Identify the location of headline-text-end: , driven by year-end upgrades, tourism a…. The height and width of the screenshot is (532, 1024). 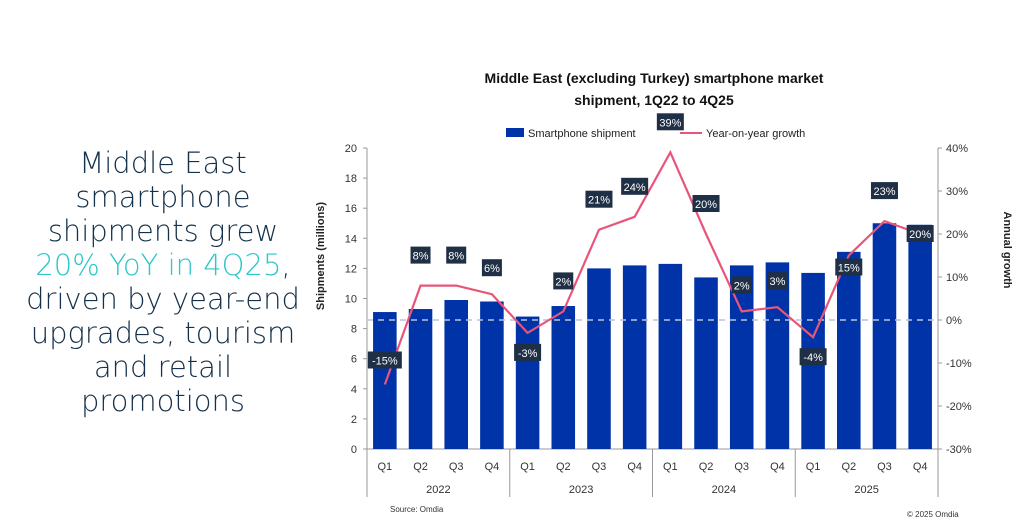
(163, 333).